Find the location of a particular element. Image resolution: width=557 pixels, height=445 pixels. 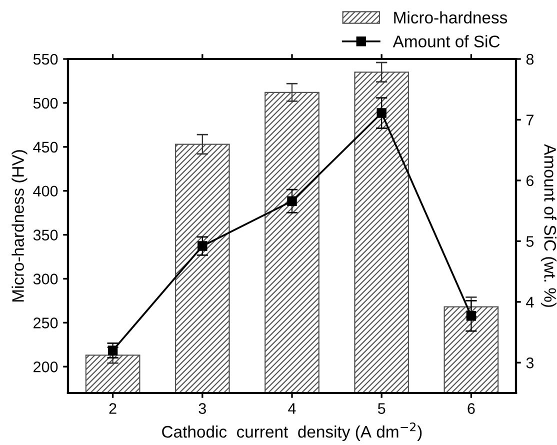

x-axis-title: Cathodic current density (A dm$^{−2}$) is located at coordinates (292, 432).